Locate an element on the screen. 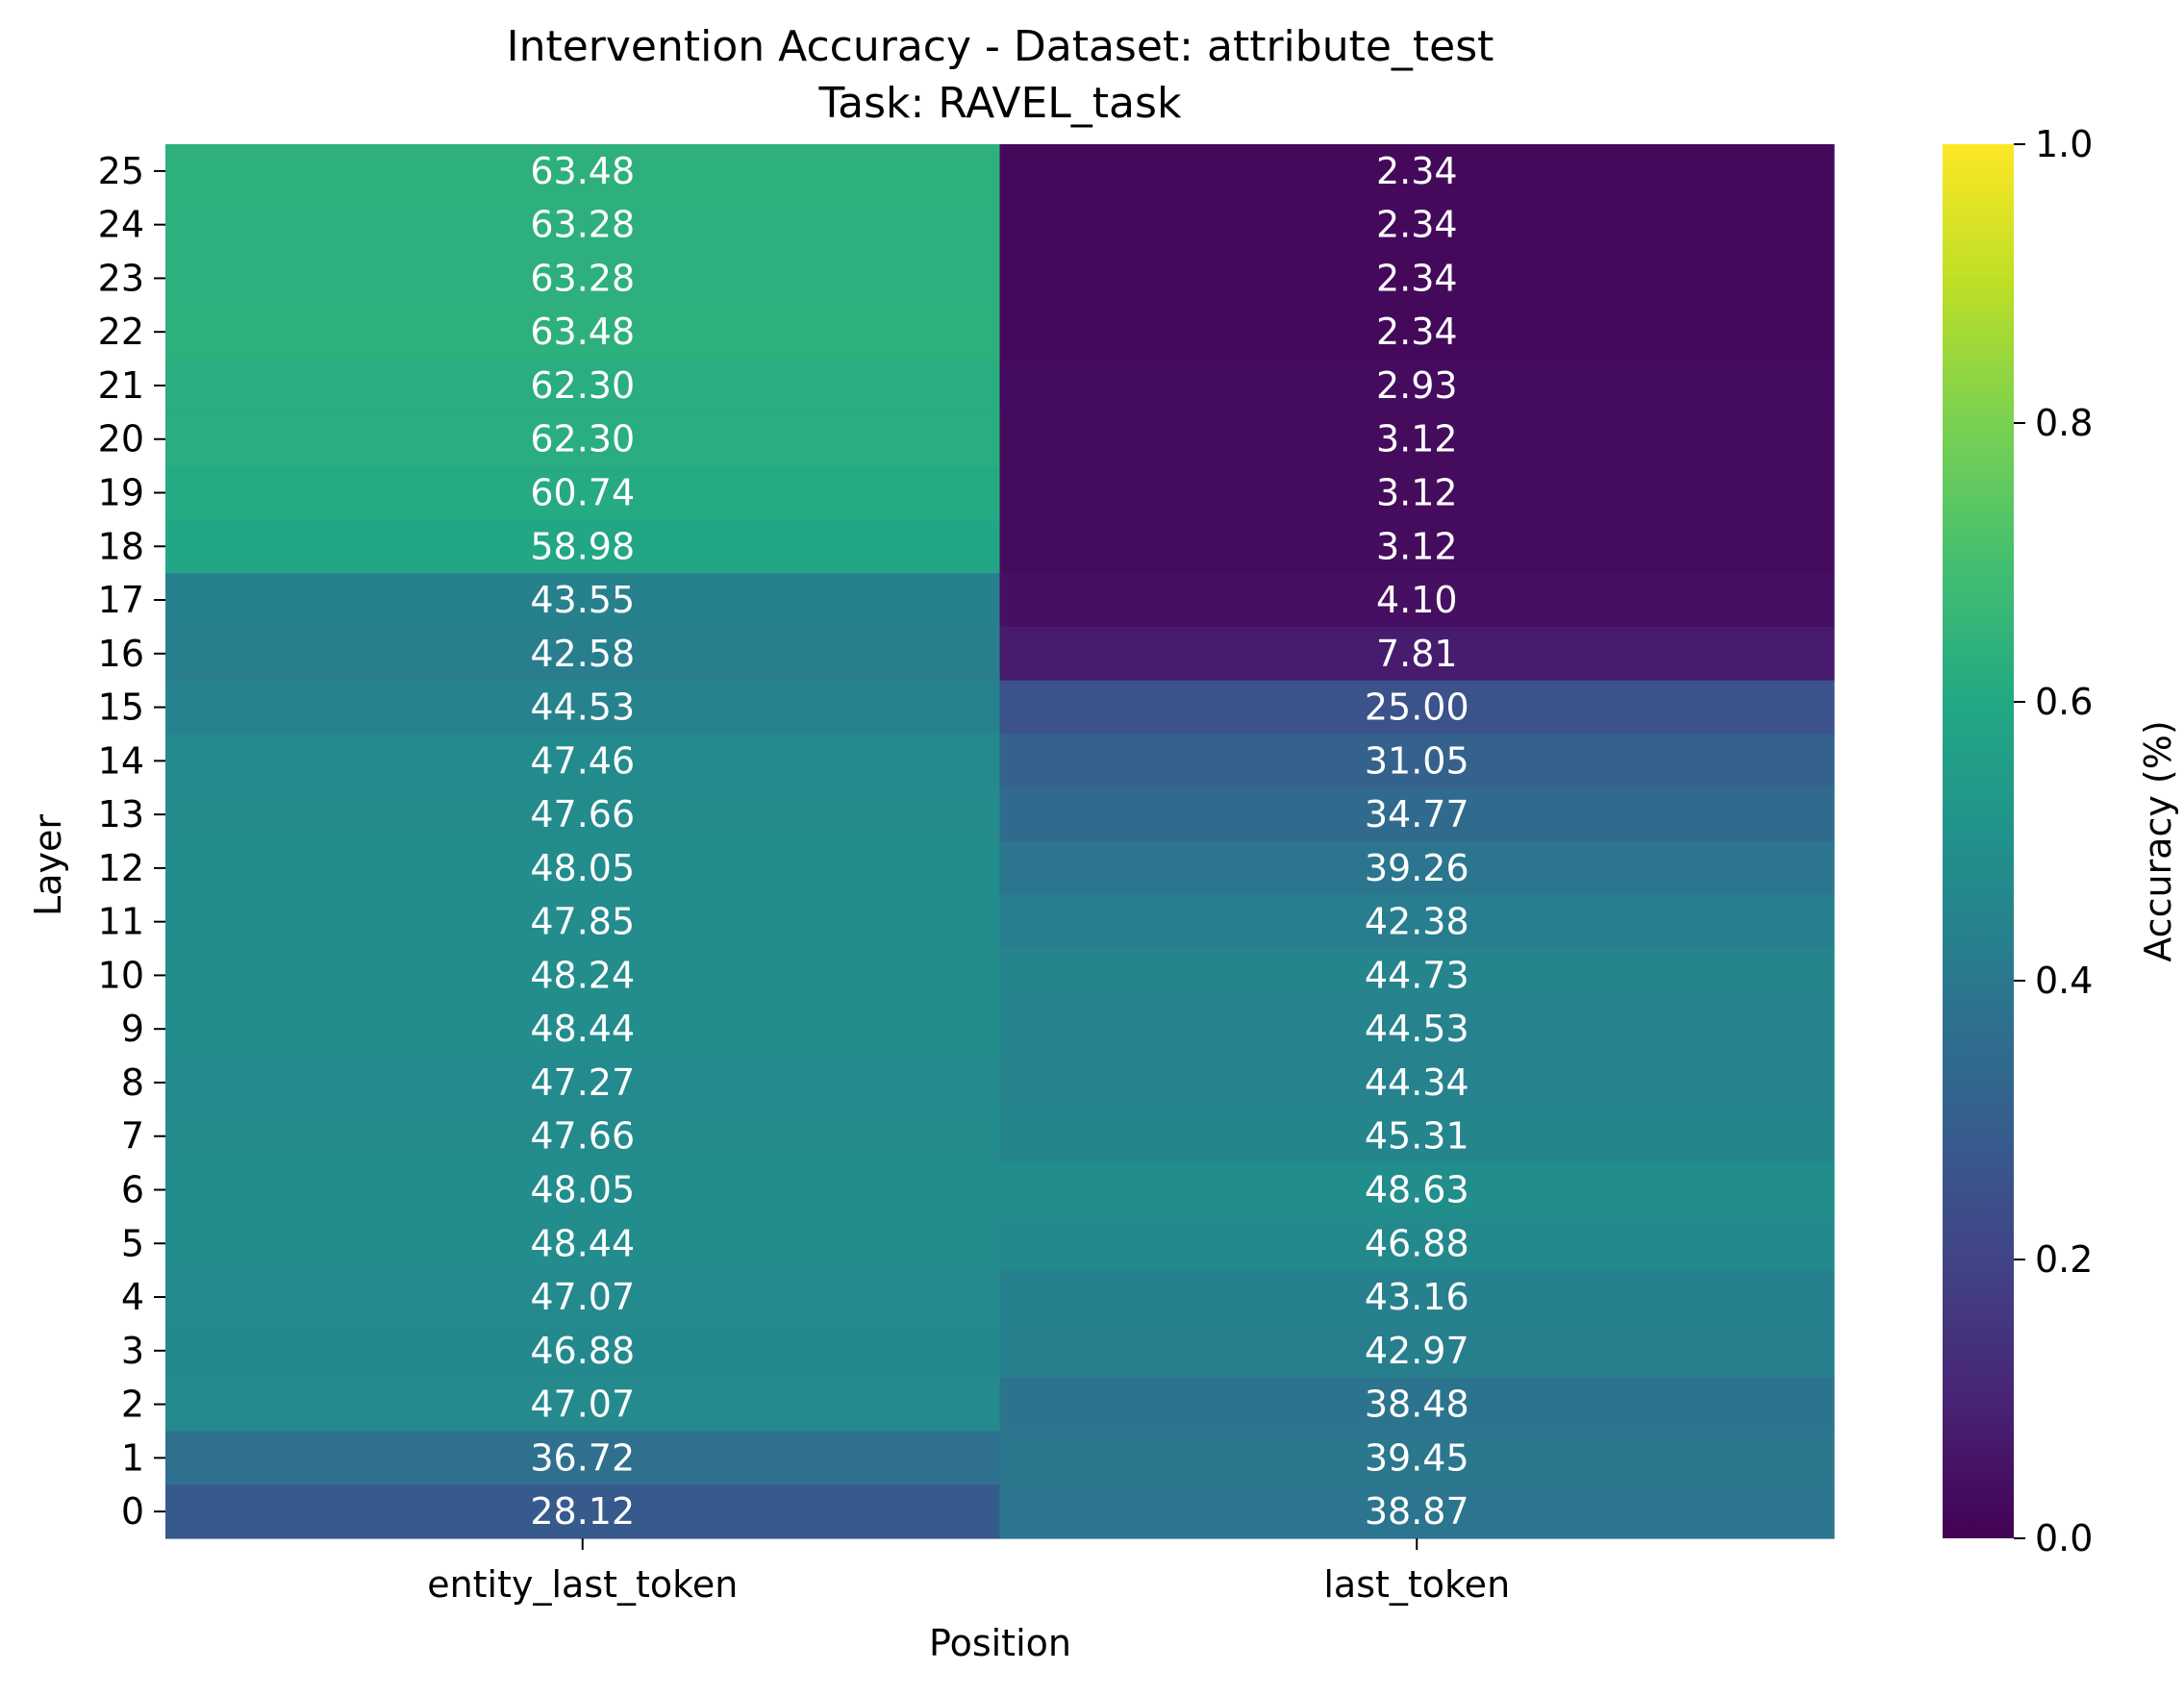 This screenshot has height=1696, width=2184. cell-value-label: 3.12 is located at coordinates (1417, 439).